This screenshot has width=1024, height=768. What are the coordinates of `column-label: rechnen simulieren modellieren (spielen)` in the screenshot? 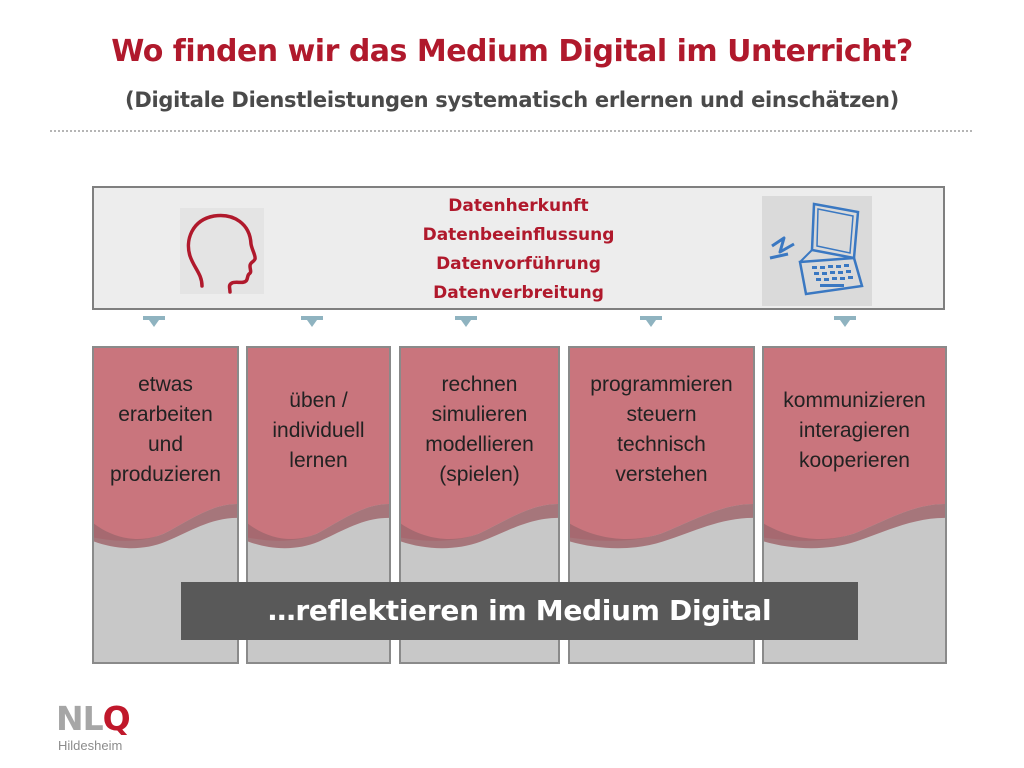 It's located at (479, 429).